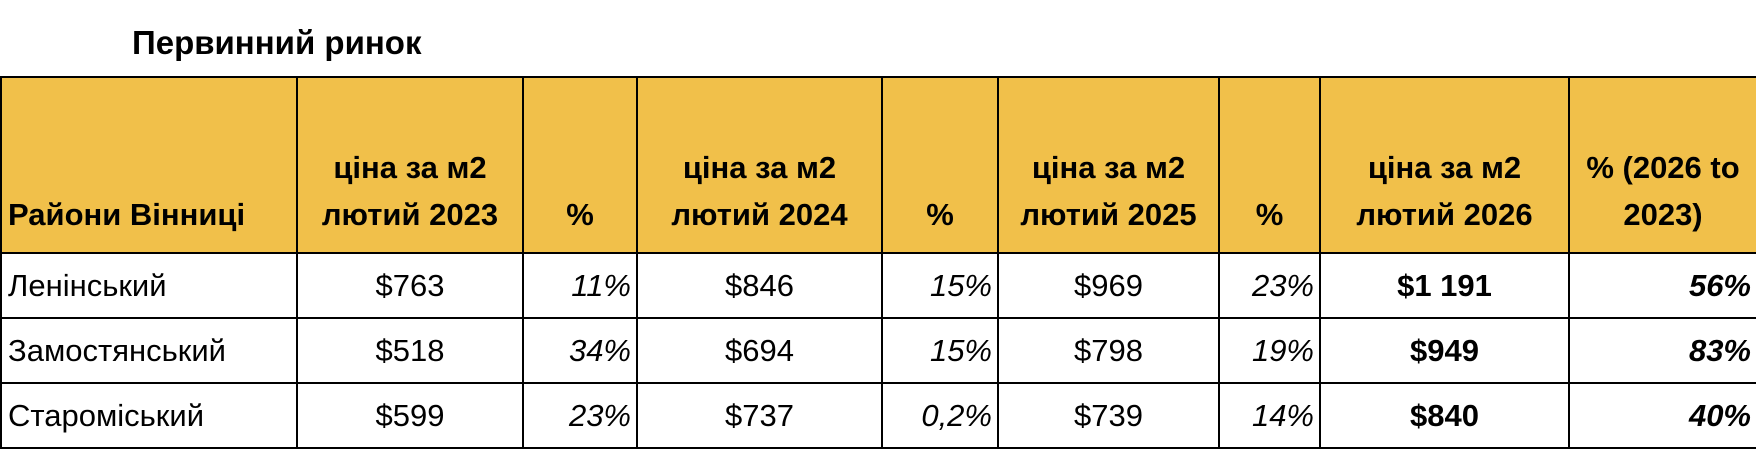 This screenshot has height=449, width=1756. I want to click on price-cell: $798, so click(1108, 350).